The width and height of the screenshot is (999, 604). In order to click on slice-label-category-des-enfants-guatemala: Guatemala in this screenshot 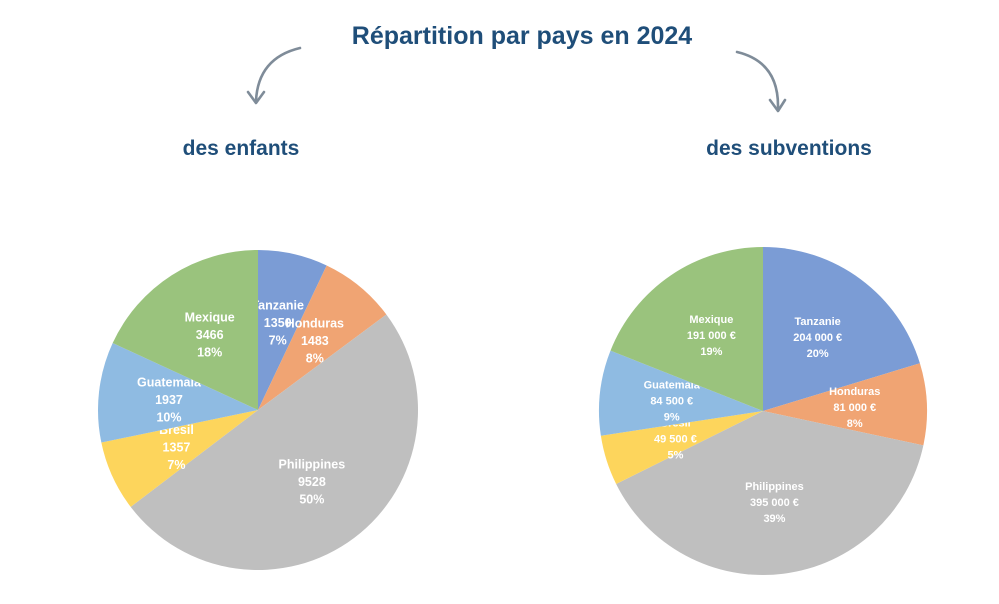, I will do `click(169, 383)`.